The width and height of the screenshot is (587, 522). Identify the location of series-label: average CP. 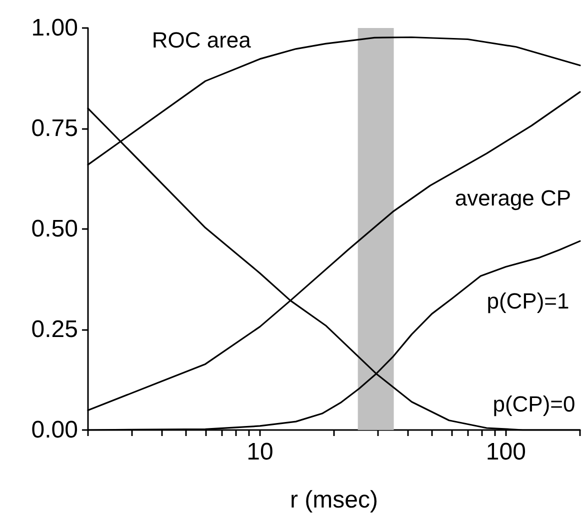
(513, 197).